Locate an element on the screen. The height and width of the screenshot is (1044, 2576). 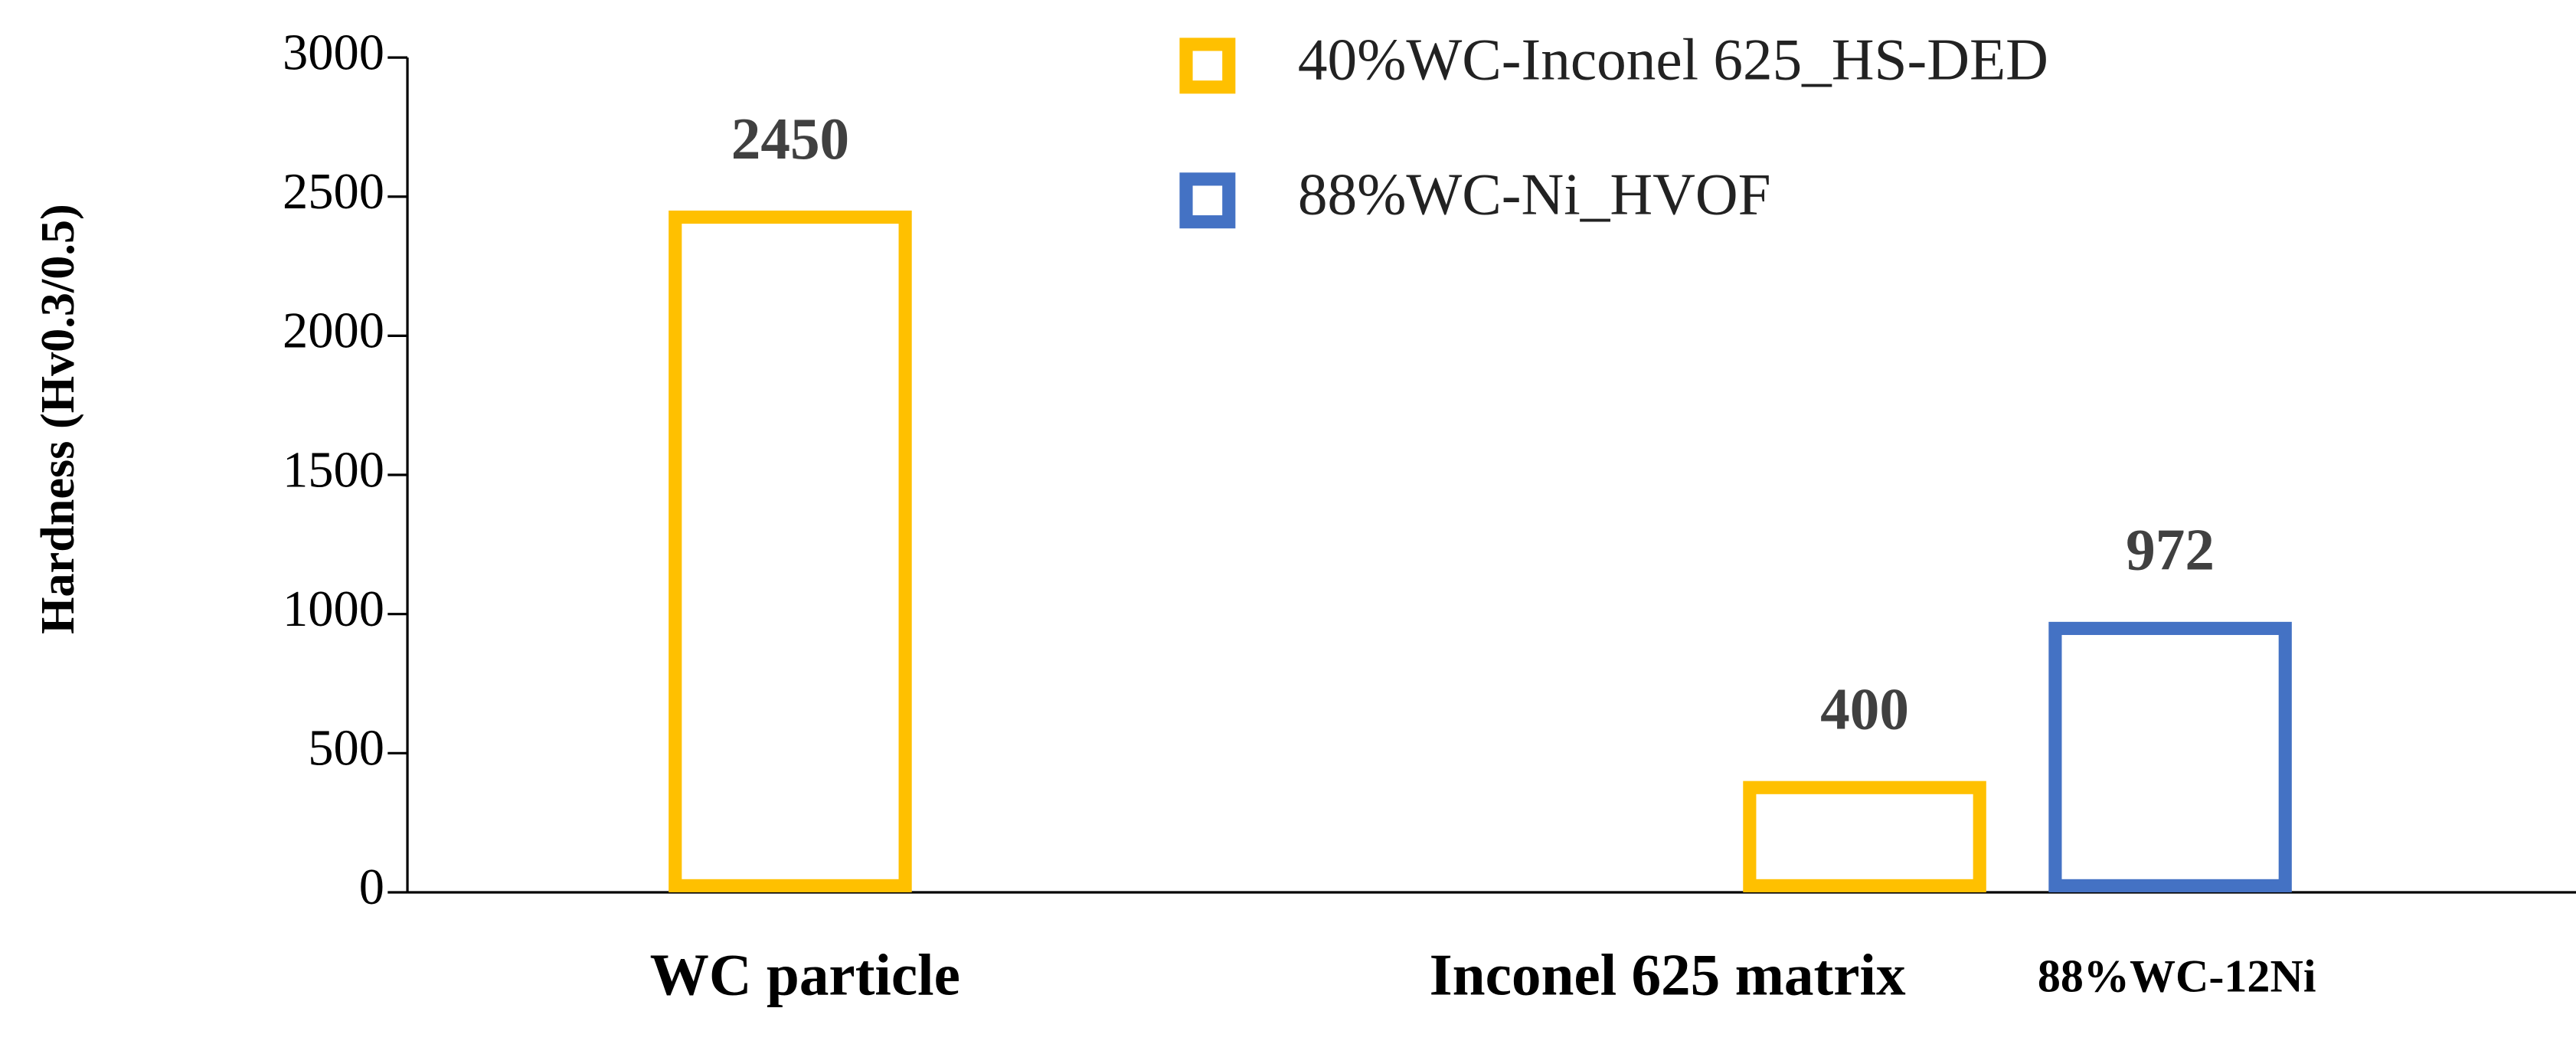
y-tick-label: 2000 is located at coordinates (333, 331).